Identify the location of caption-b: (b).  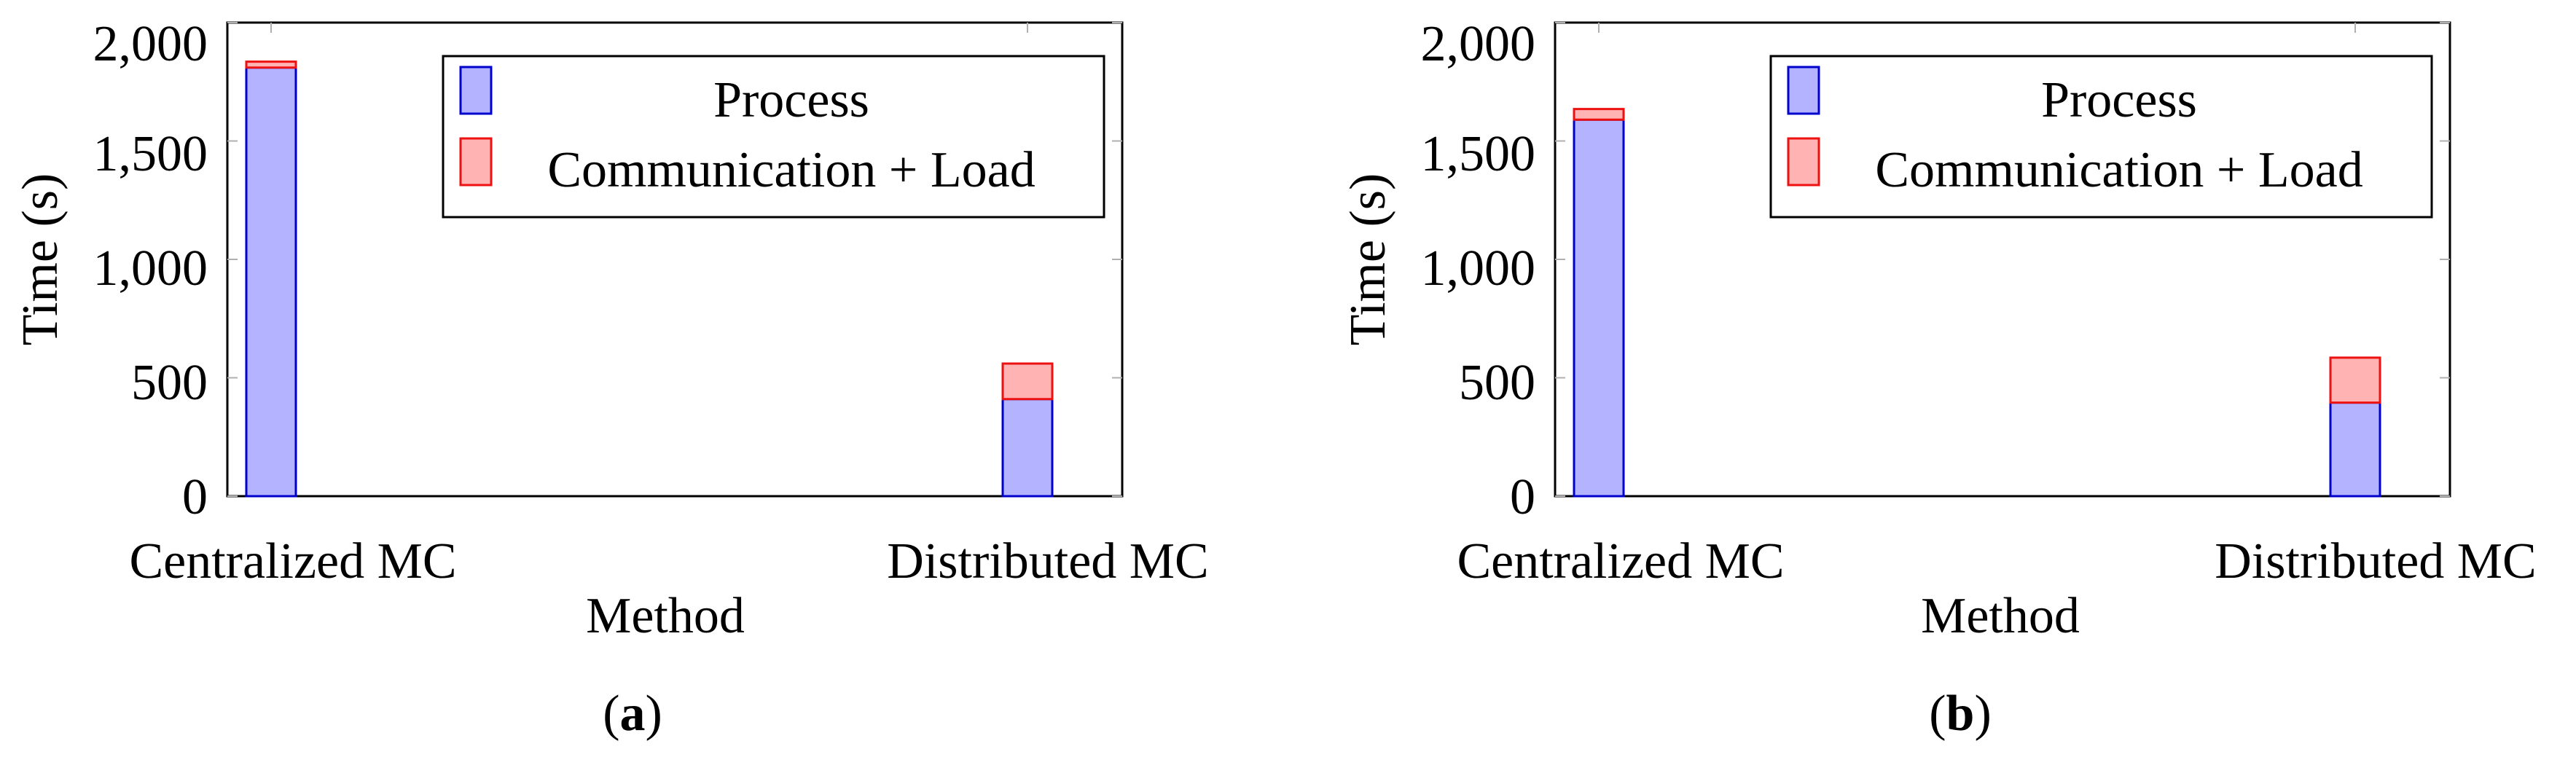
(1960, 714).